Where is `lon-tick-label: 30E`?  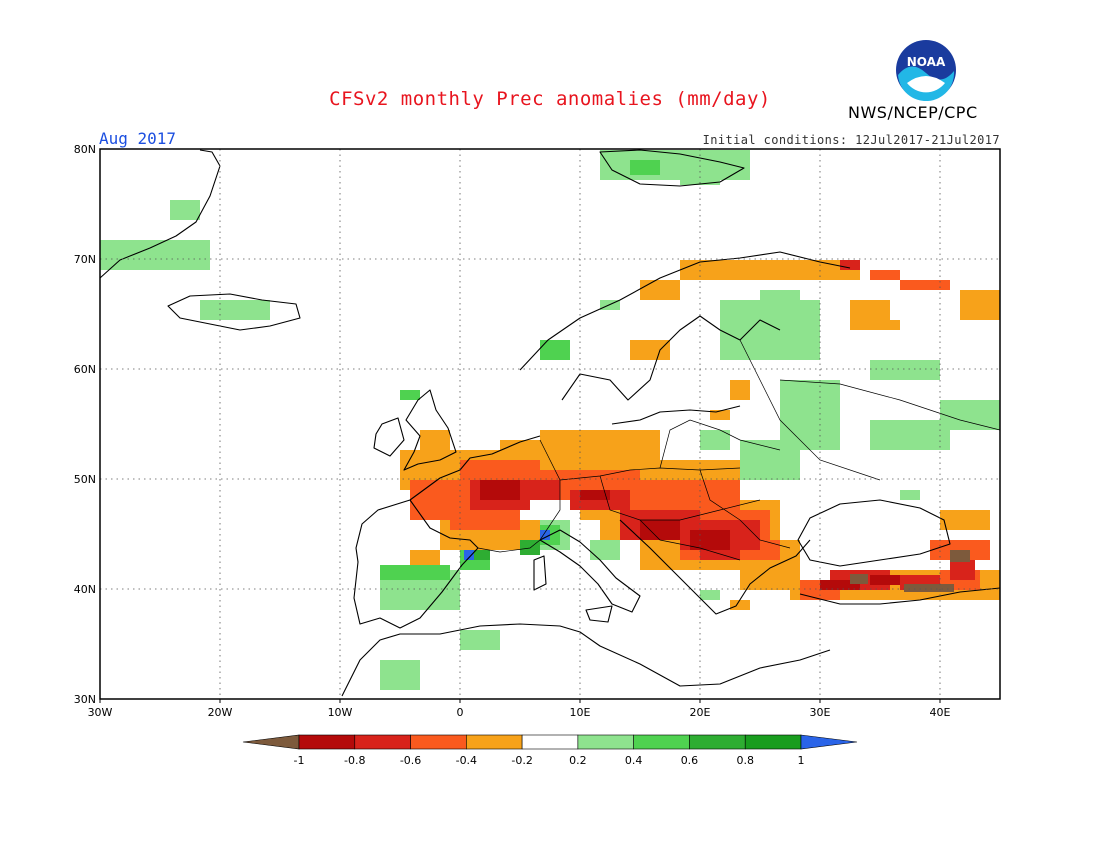 lon-tick-label: 30E is located at coordinates (820, 712).